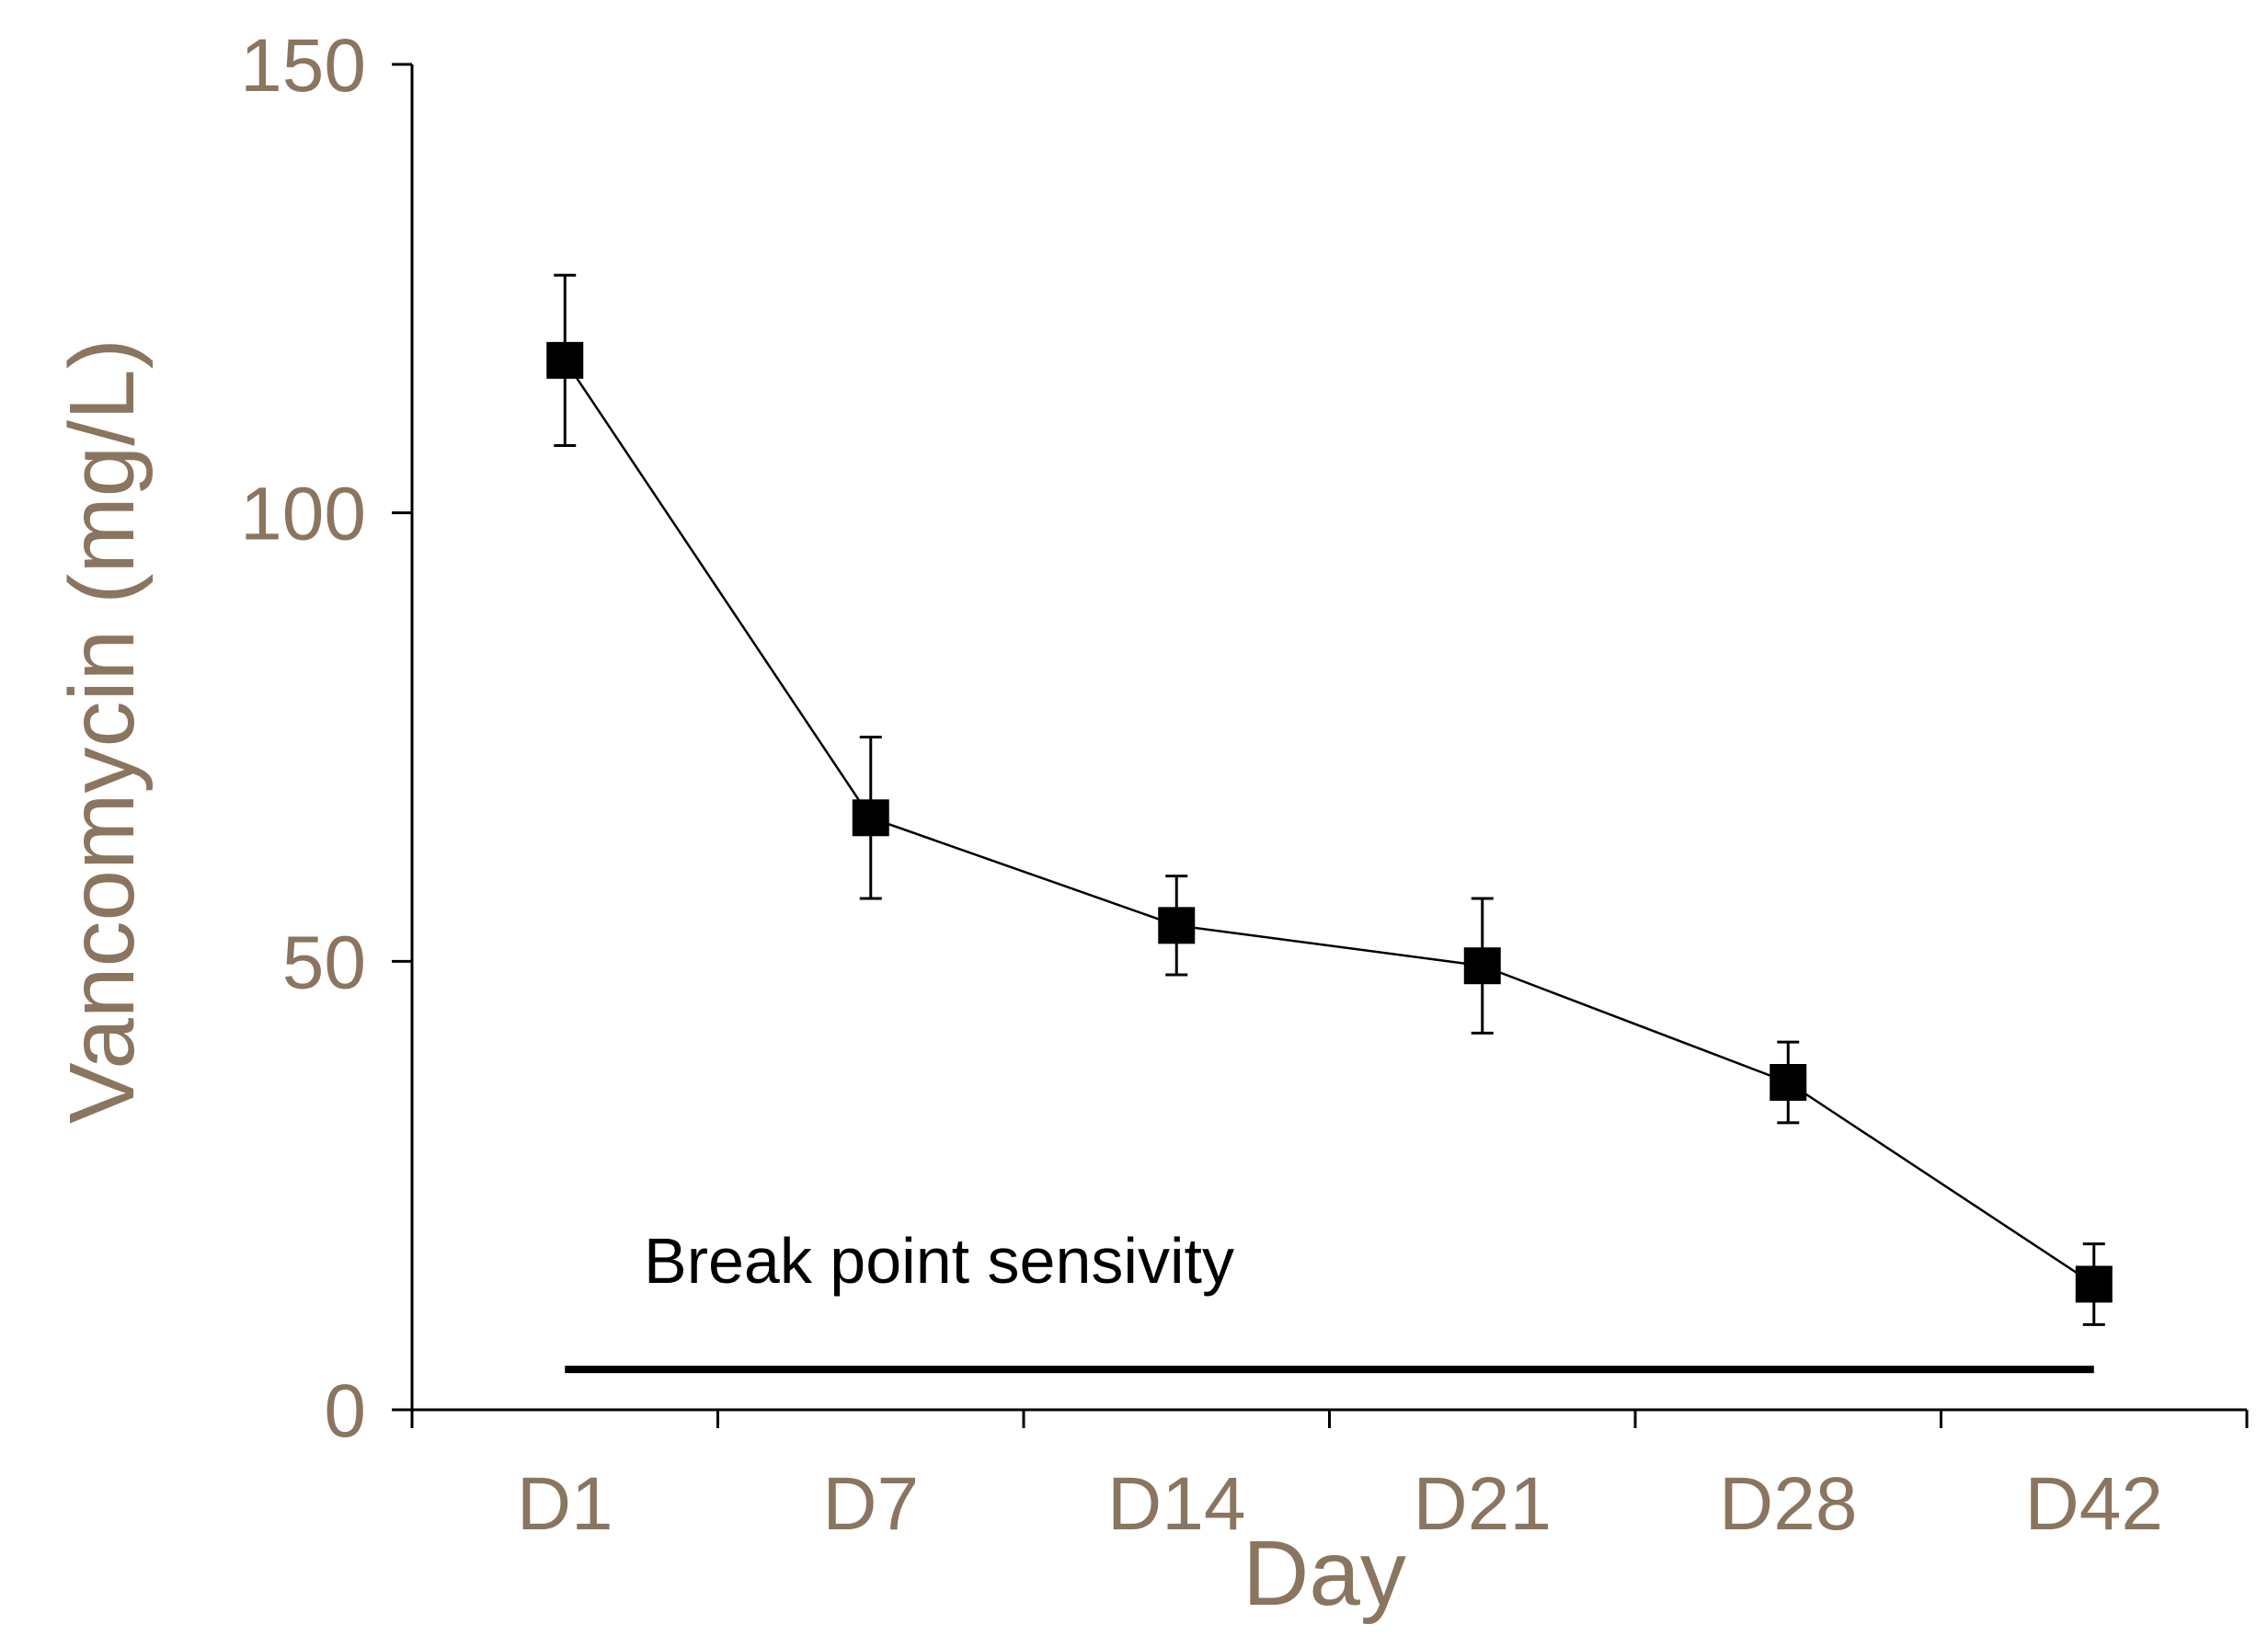 The image size is (2268, 1636). I want to click on y-axis-title: Vancomycin (mg/L), so click(102, 731).